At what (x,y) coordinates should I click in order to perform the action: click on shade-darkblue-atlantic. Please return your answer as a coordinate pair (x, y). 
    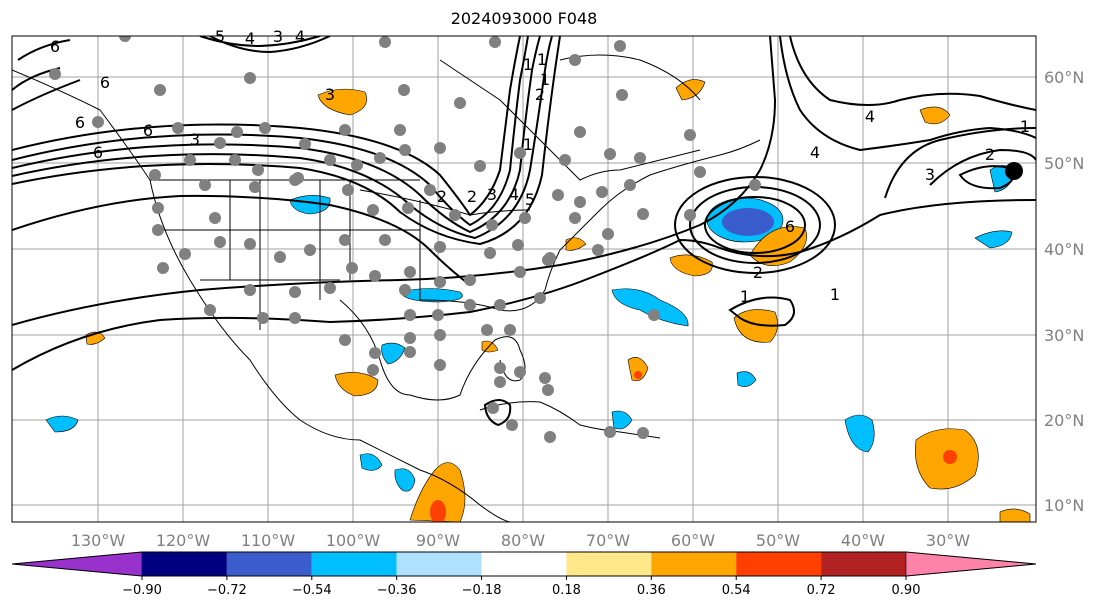
    Looking at the image, I should click on (748, 222).